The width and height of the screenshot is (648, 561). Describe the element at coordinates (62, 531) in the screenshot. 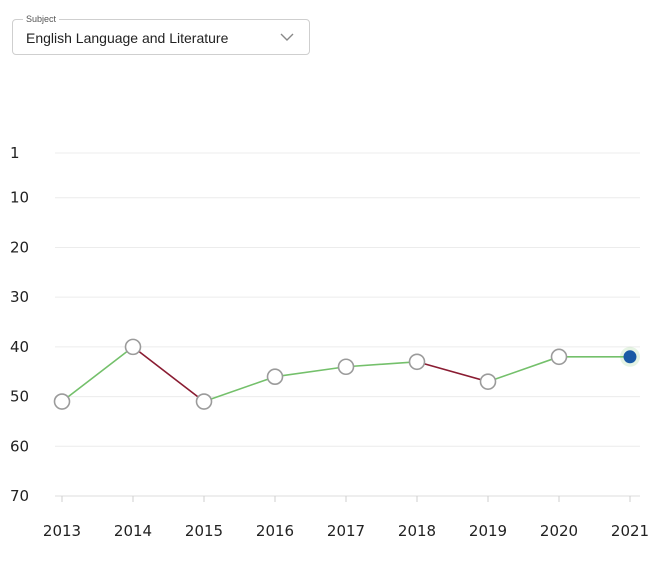

I see `x-tick-label: 2013` at that location.